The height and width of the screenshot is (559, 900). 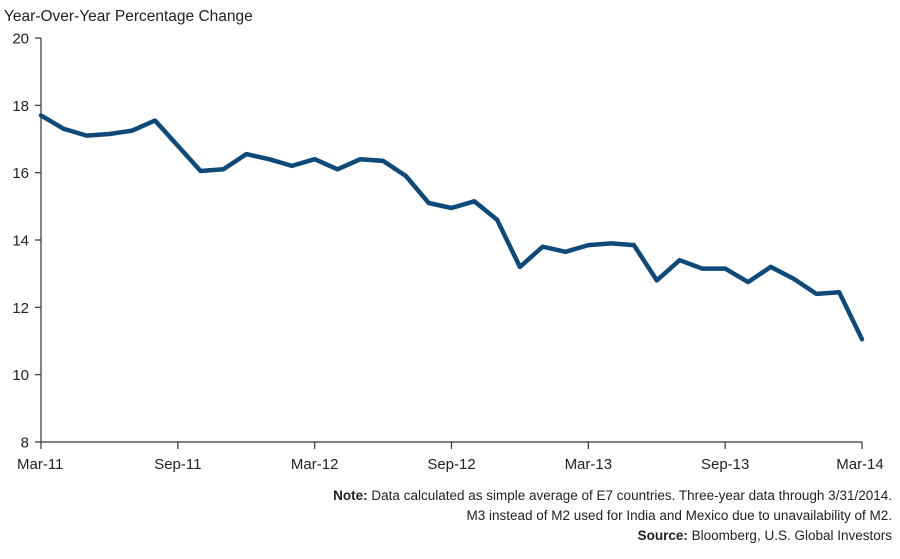 I want to click on x-tick-label: Sep-13, so click(x=725, y=464).